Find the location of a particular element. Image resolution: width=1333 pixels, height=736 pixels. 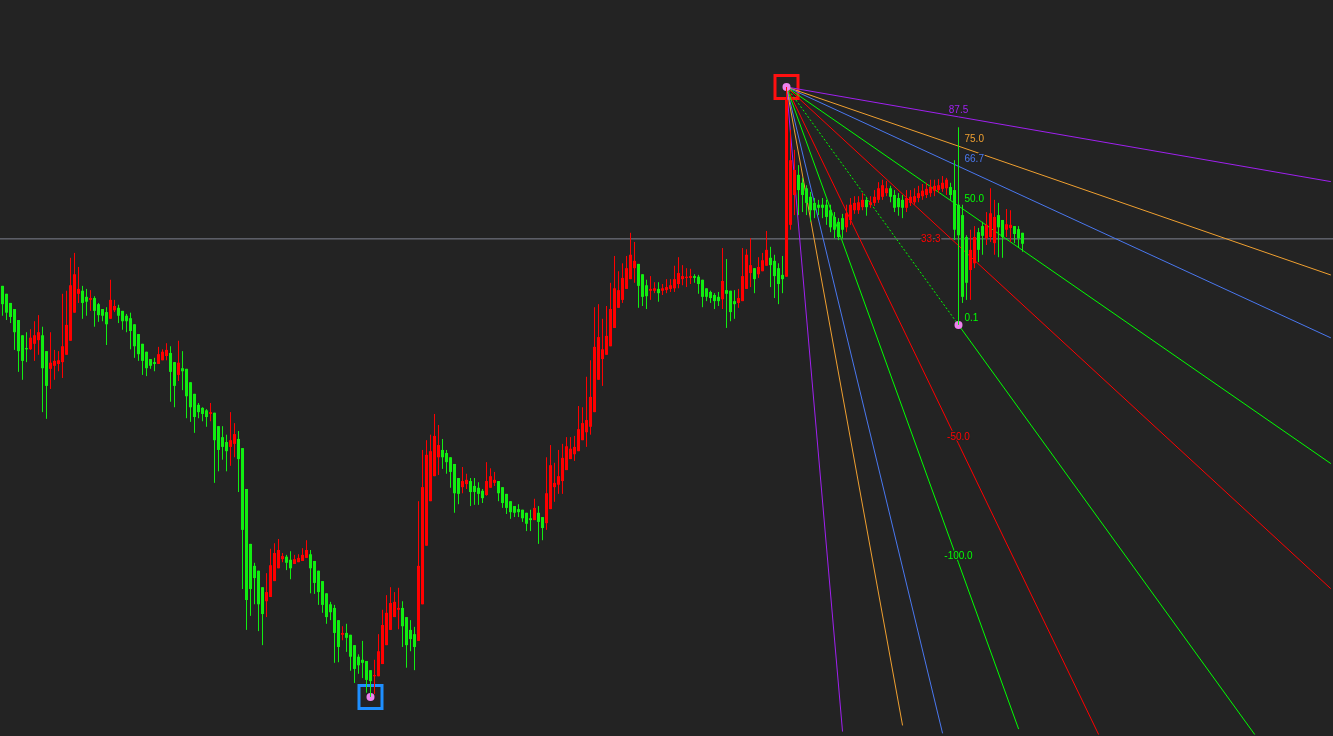

series-label: 33.3 is located at coordinates (931, 238).